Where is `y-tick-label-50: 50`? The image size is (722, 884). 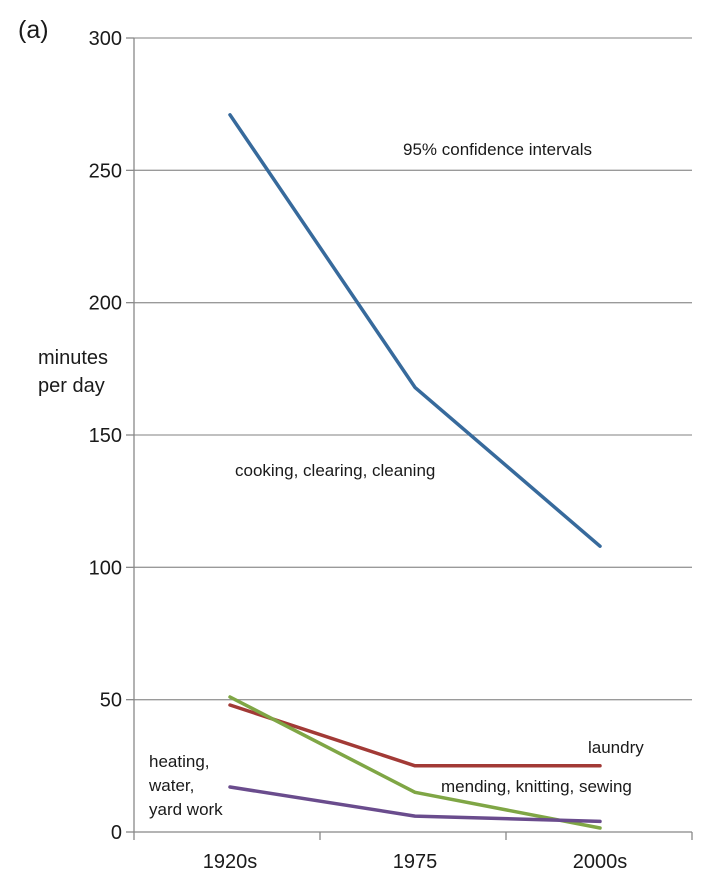
y-tick-label-50: 50 is located at coordinates (111, 701).